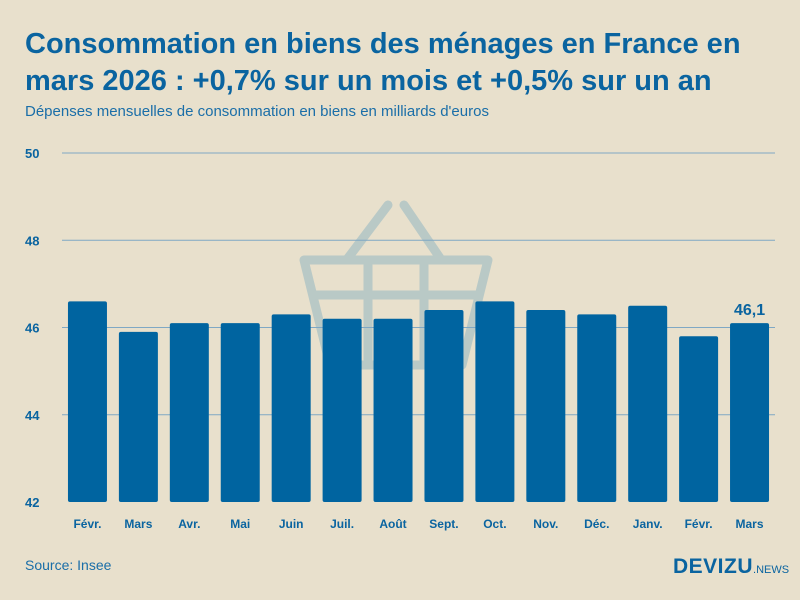 Image resolution: width=800 pixels, height=600 pixels. Describe the element at coordinates (32, 502) in the screenshot. I see `y-tick-label: 42` at that location.